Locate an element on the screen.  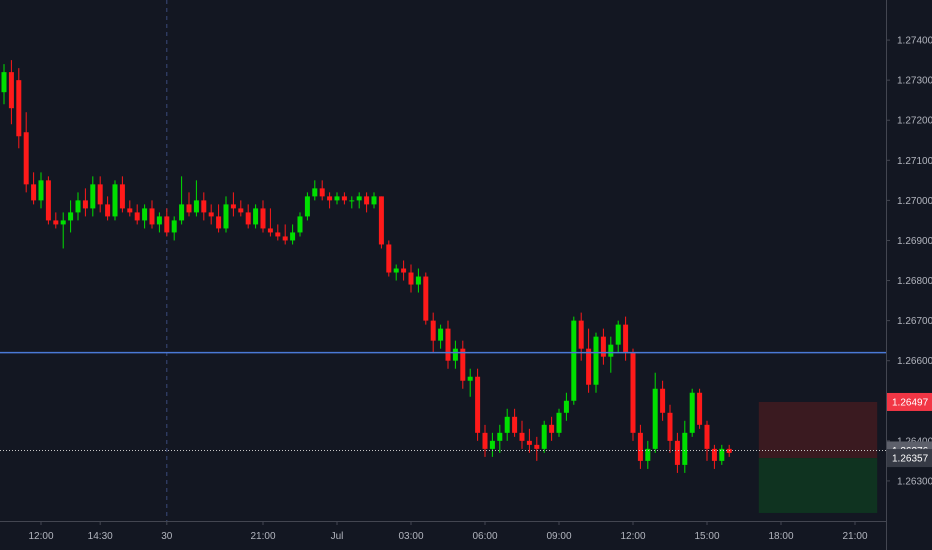
price-tick-label: 1.26600 is located at coordinates (914, 361).